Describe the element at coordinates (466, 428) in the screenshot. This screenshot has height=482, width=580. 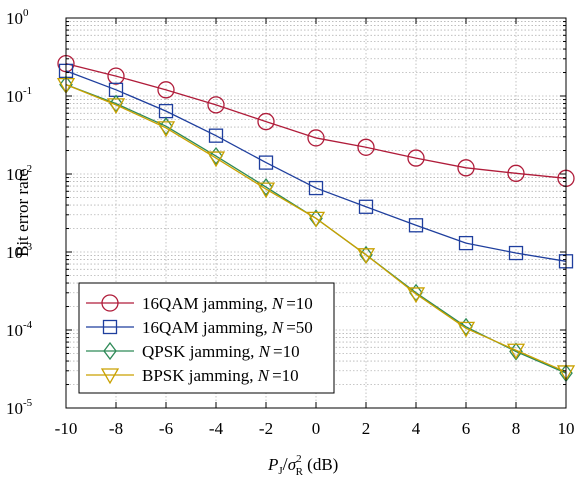
I see `x-tick-label: 6` at that location.